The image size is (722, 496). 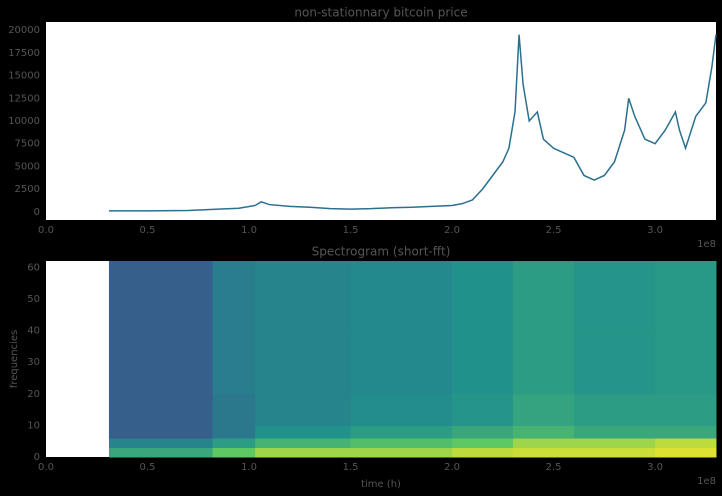 What do you see at coordinates (380, 13) in the screenshot?
I see `chart-title: non-stationnary bitcoin price` at bounding box center [380, 13].